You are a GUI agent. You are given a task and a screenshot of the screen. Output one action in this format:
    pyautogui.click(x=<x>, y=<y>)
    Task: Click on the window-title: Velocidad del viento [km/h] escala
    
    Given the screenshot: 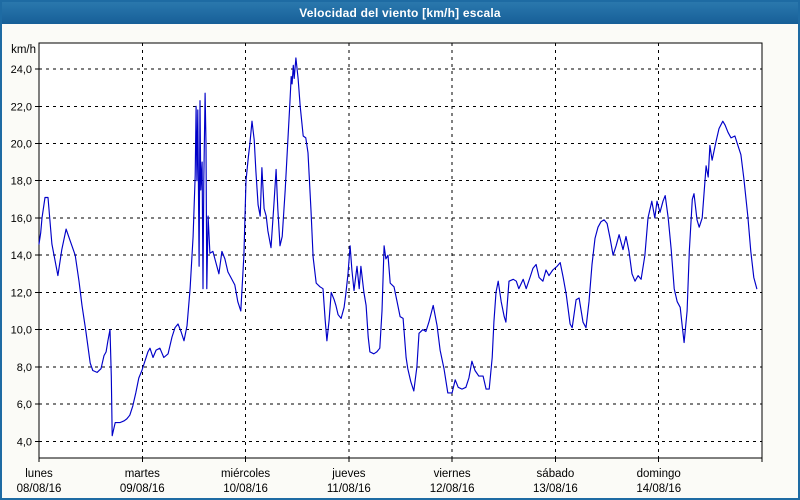 What is the action you would take?
    pyautogui.click(x=400, y=13)
    